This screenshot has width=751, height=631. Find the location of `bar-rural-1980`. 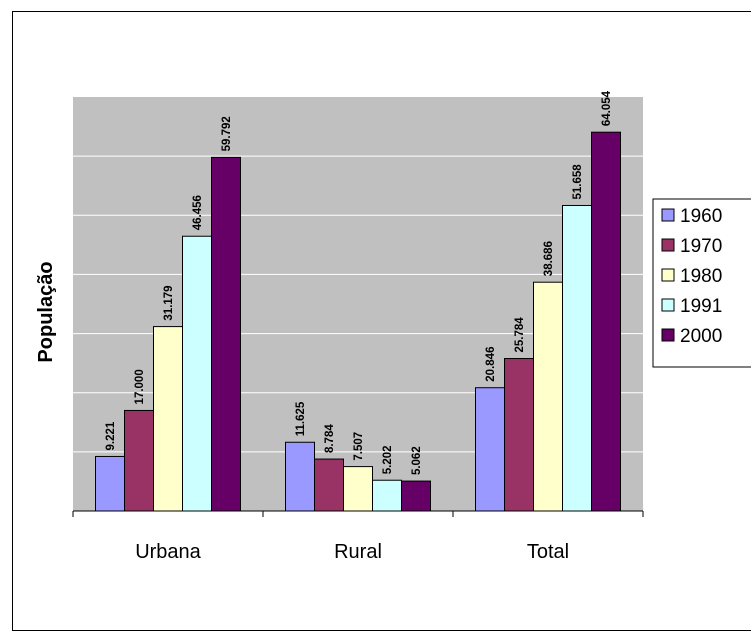

bar-rural-1980 is located at coordinates (358, 489).